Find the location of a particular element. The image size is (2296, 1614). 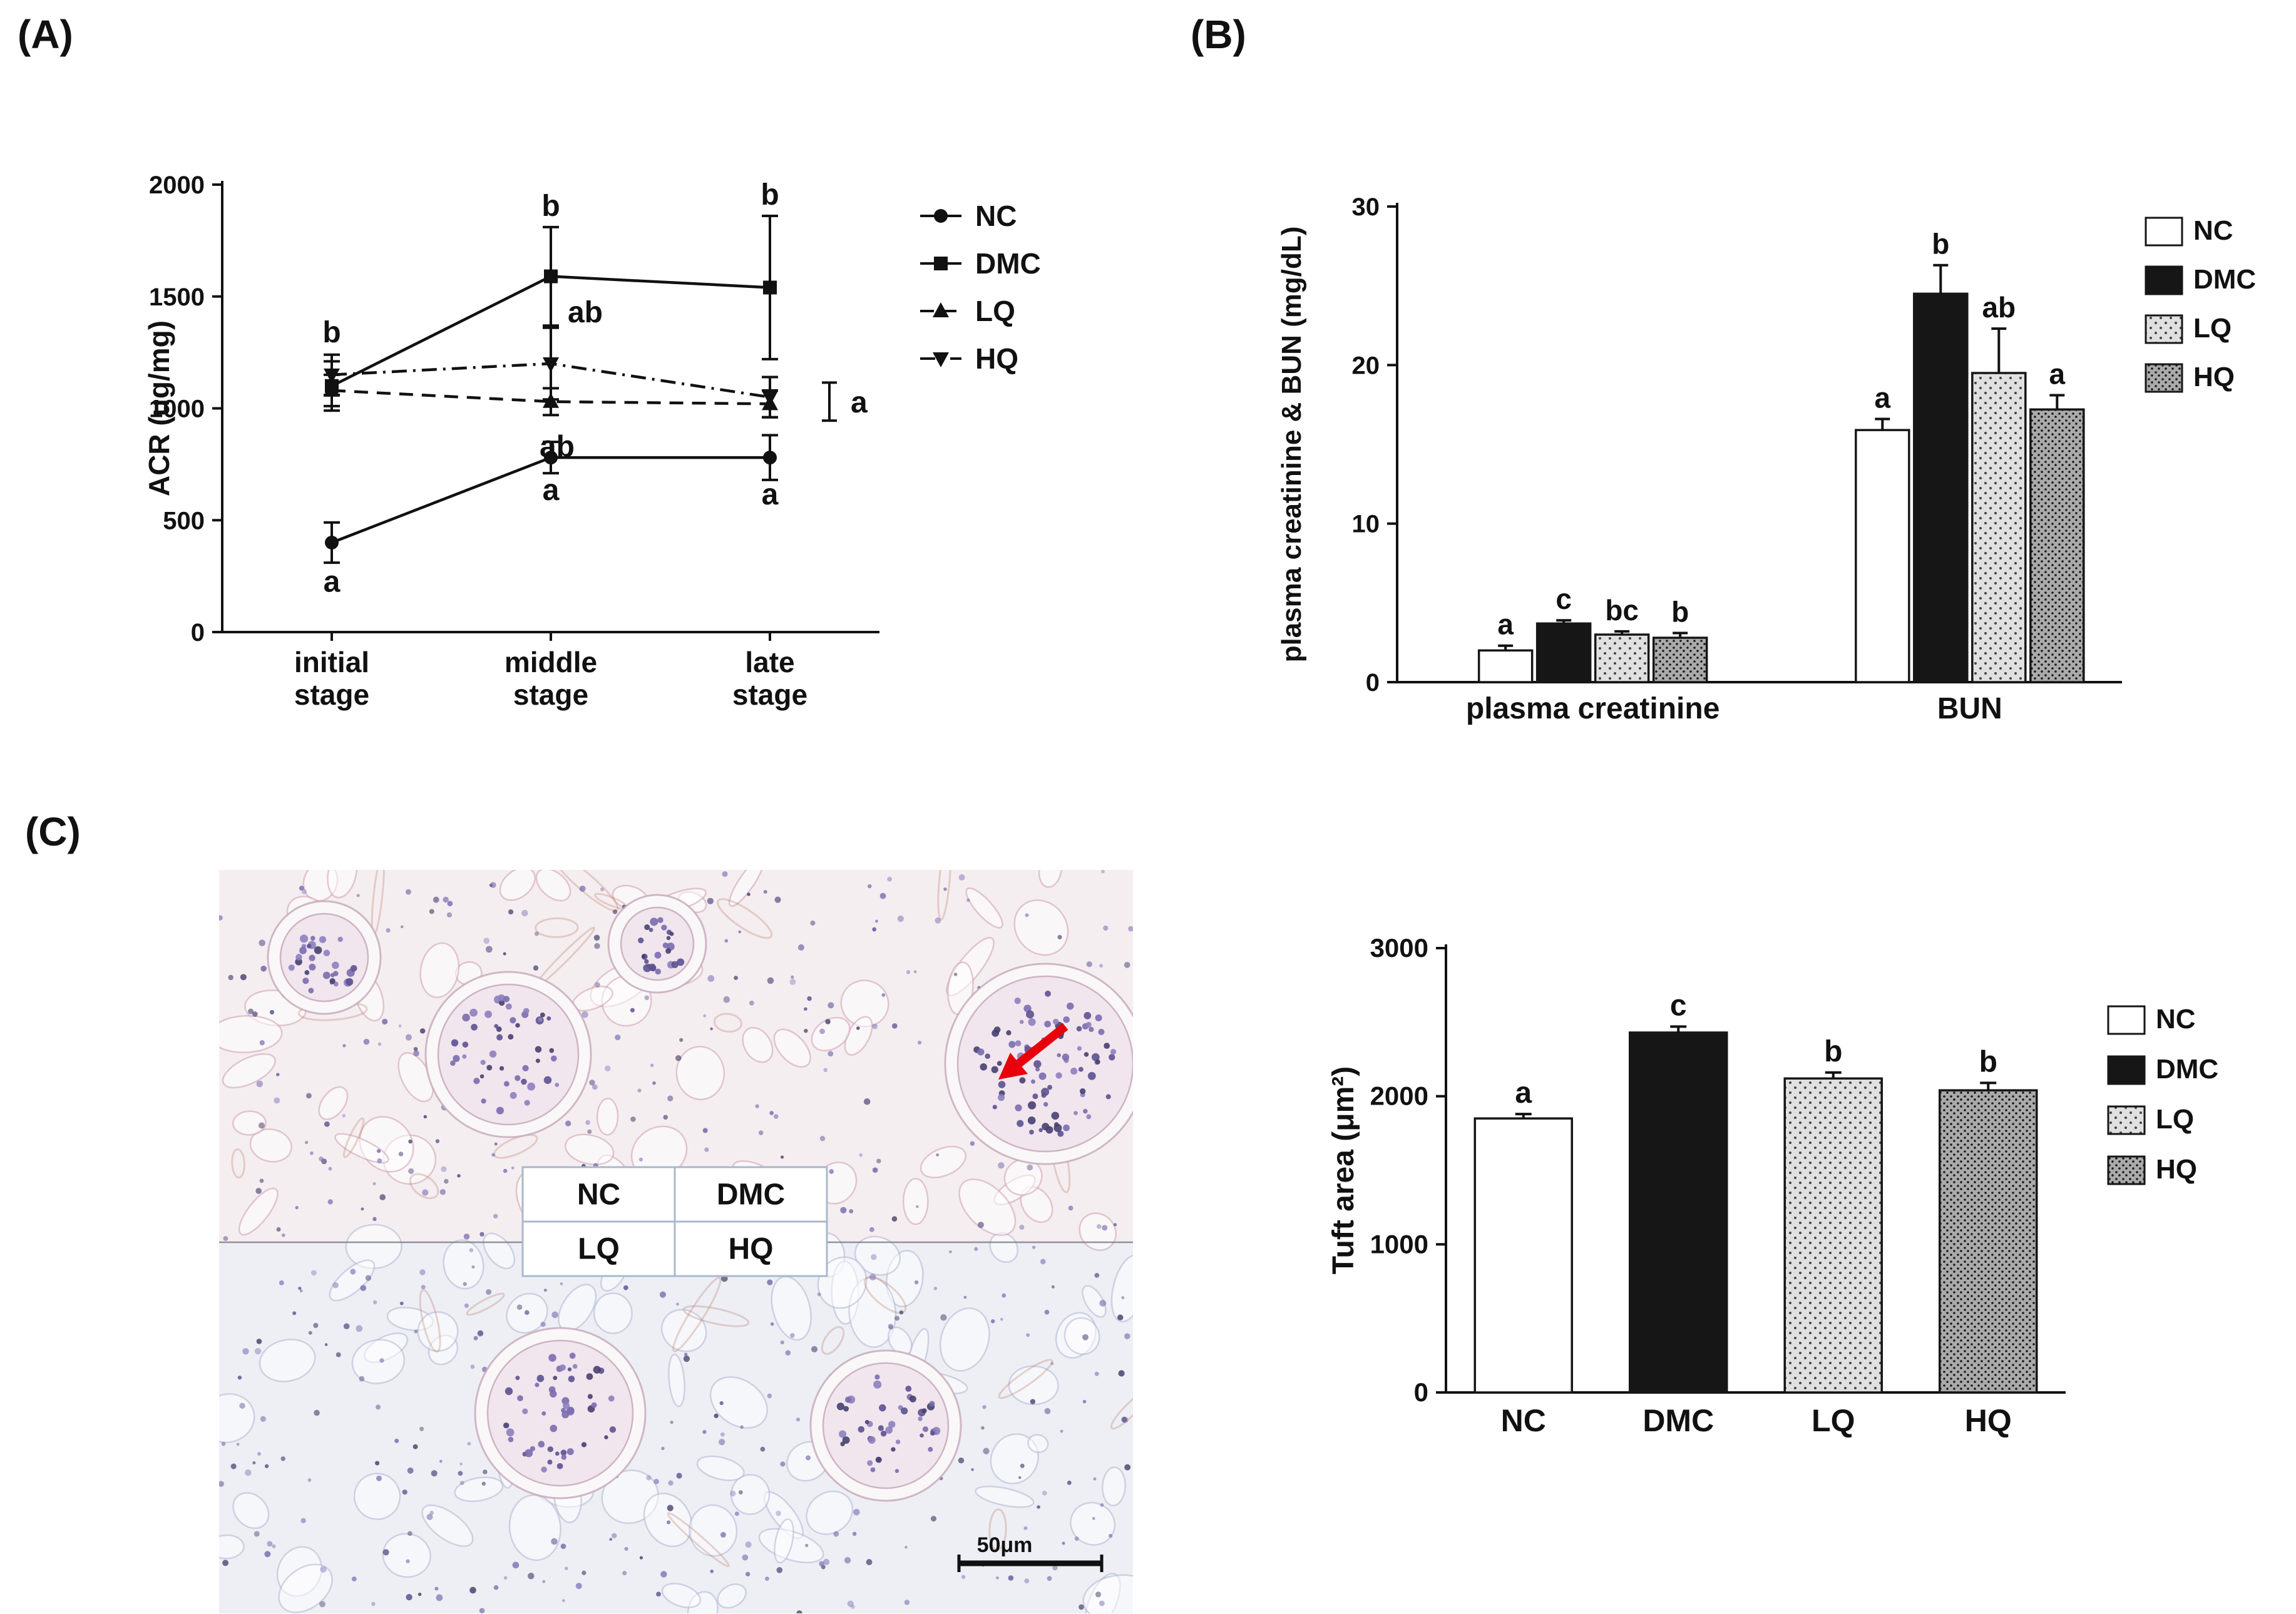

legend-label: HQ is located at coordinates (2214, 377).